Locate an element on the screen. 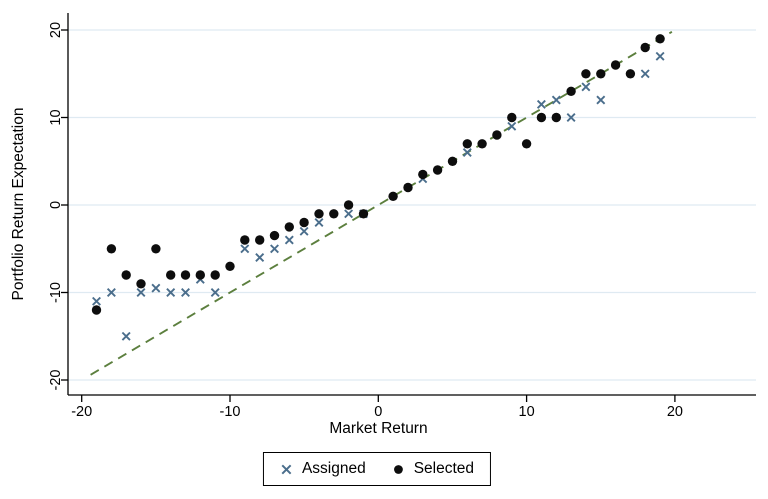 This screenshot has width=768, height=499. y-tick-label: 10 is located at coordinates (56, 117).